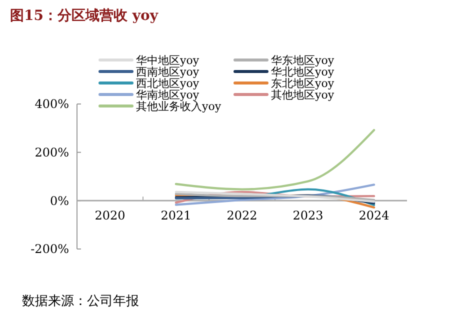 The image size is (449, 321). Describe the element at coordinates (49, 249) in the screenshot. I see `y-tick-label: -200%` at that location.